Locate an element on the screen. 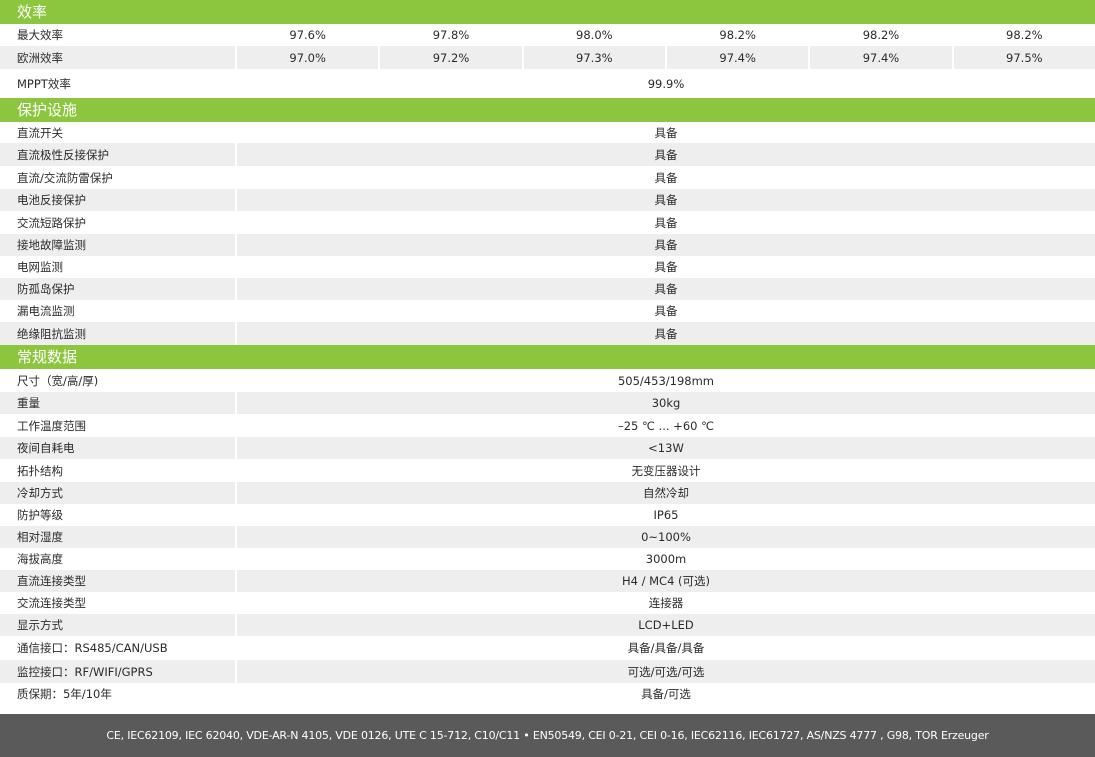  row-label: 通信接口：RS485/CAN/USB is located at coordinates (92, 648).